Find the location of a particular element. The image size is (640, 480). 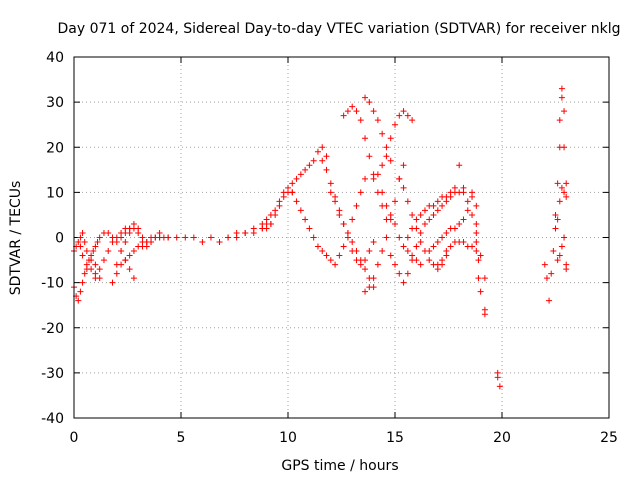

series-arc-u is located at coordinates (474, 235).